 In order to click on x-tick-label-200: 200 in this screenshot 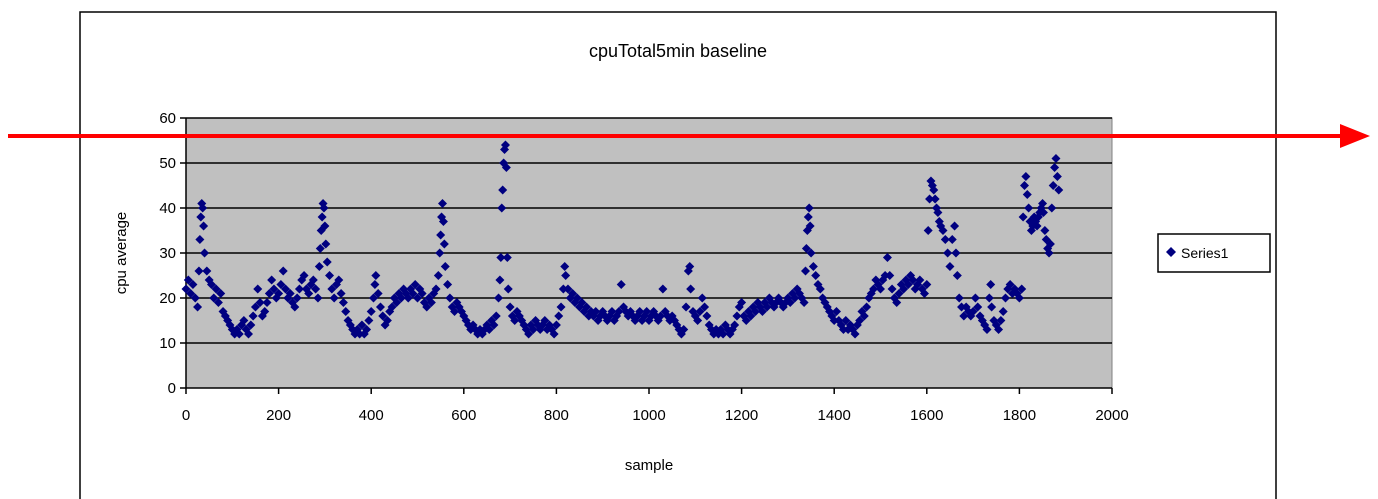, I will do `click(278, 415)`.